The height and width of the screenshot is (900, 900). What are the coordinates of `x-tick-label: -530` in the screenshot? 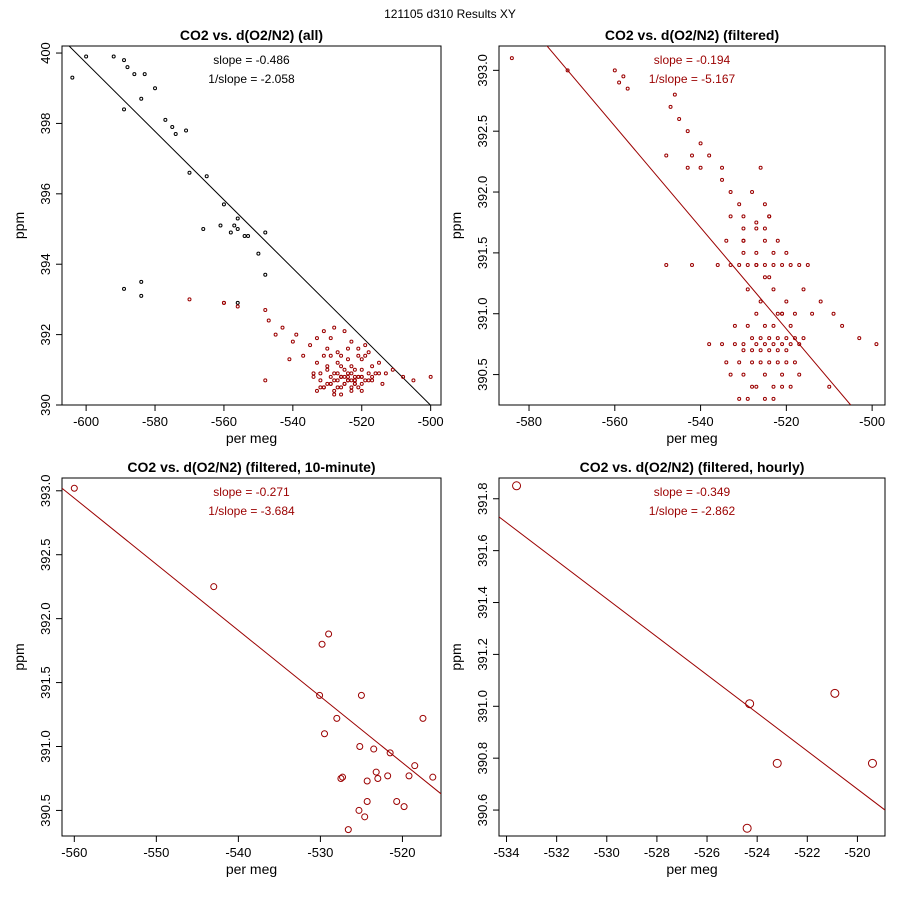 It's located at (320, 852).